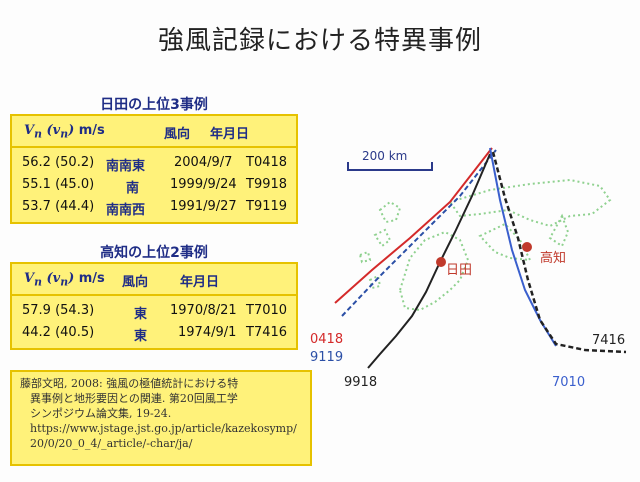 The width and height of the screenshot is (640, 482). I want to click on track-label-9119: 9119, so click(327, 357).